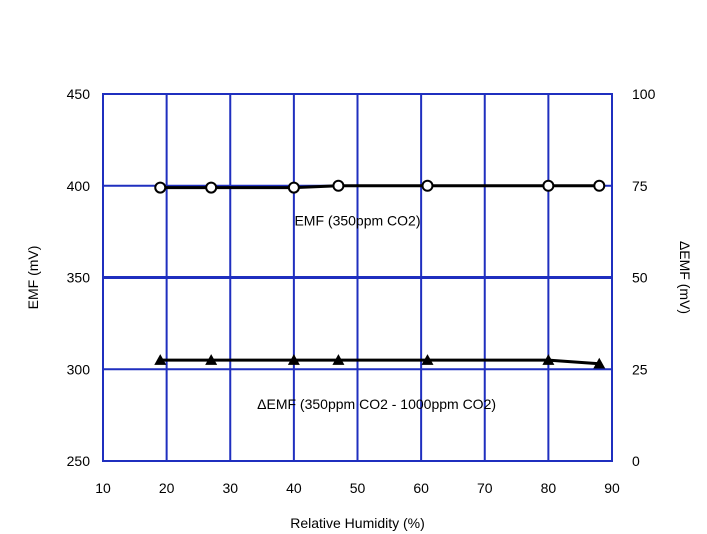  What do you see at coordinates (230, 488) in the screenshot?
I see `x-tick-label: 30` at bounding box center [230, 488].